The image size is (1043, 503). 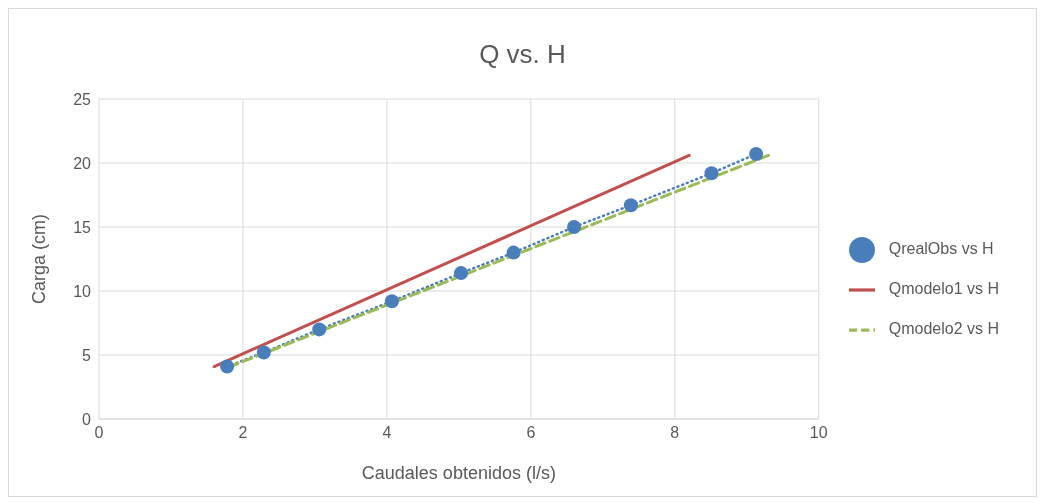 I want to click on y-tick-label: 10, so click(x=82, y=291).